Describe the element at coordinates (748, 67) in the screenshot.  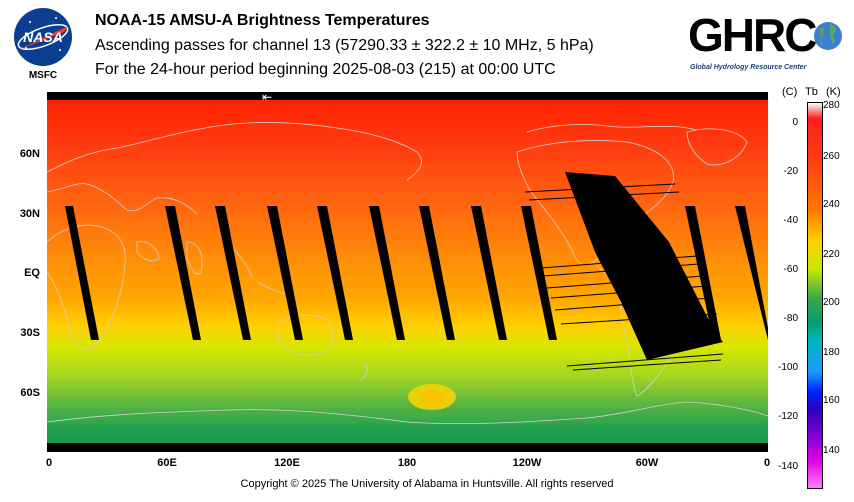
I see `ghrc-subtitle: Global Hydrology Resource Center` at that location.